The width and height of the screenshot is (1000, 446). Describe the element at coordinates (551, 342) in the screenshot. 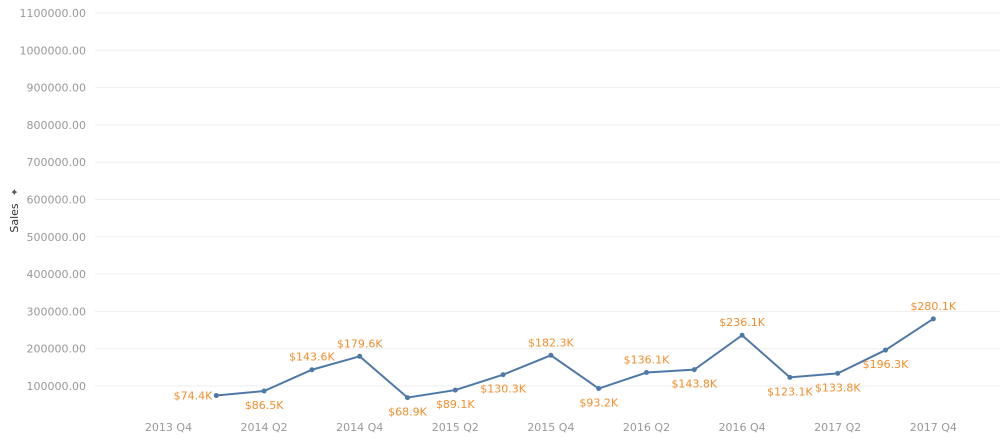

I see `data-label: $182.3K` at that location.